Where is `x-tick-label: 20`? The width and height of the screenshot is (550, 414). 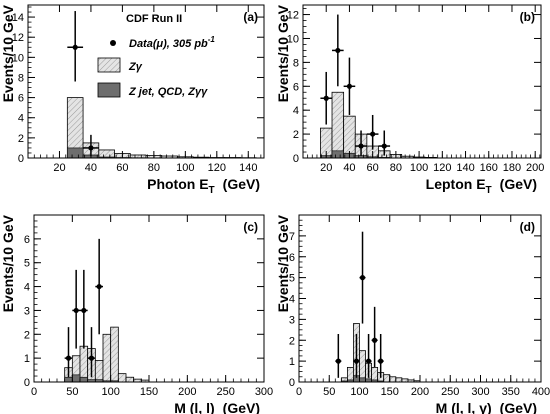
x-tick-label: 20 is located at coordinates (59, 168).